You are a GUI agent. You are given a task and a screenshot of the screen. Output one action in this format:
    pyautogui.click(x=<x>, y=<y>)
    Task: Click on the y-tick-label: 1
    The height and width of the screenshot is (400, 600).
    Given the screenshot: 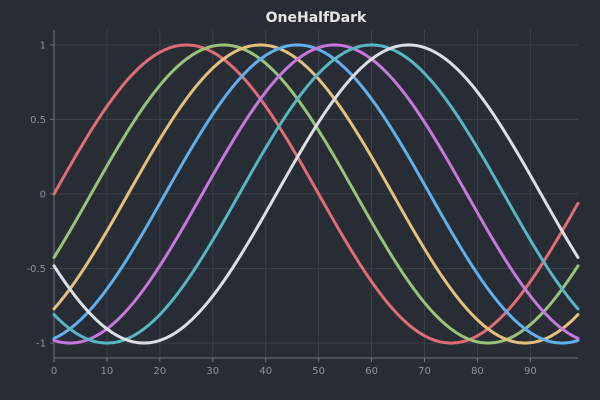 What is the action you would take?
    pyautogui.click(x=43, y=45)
    